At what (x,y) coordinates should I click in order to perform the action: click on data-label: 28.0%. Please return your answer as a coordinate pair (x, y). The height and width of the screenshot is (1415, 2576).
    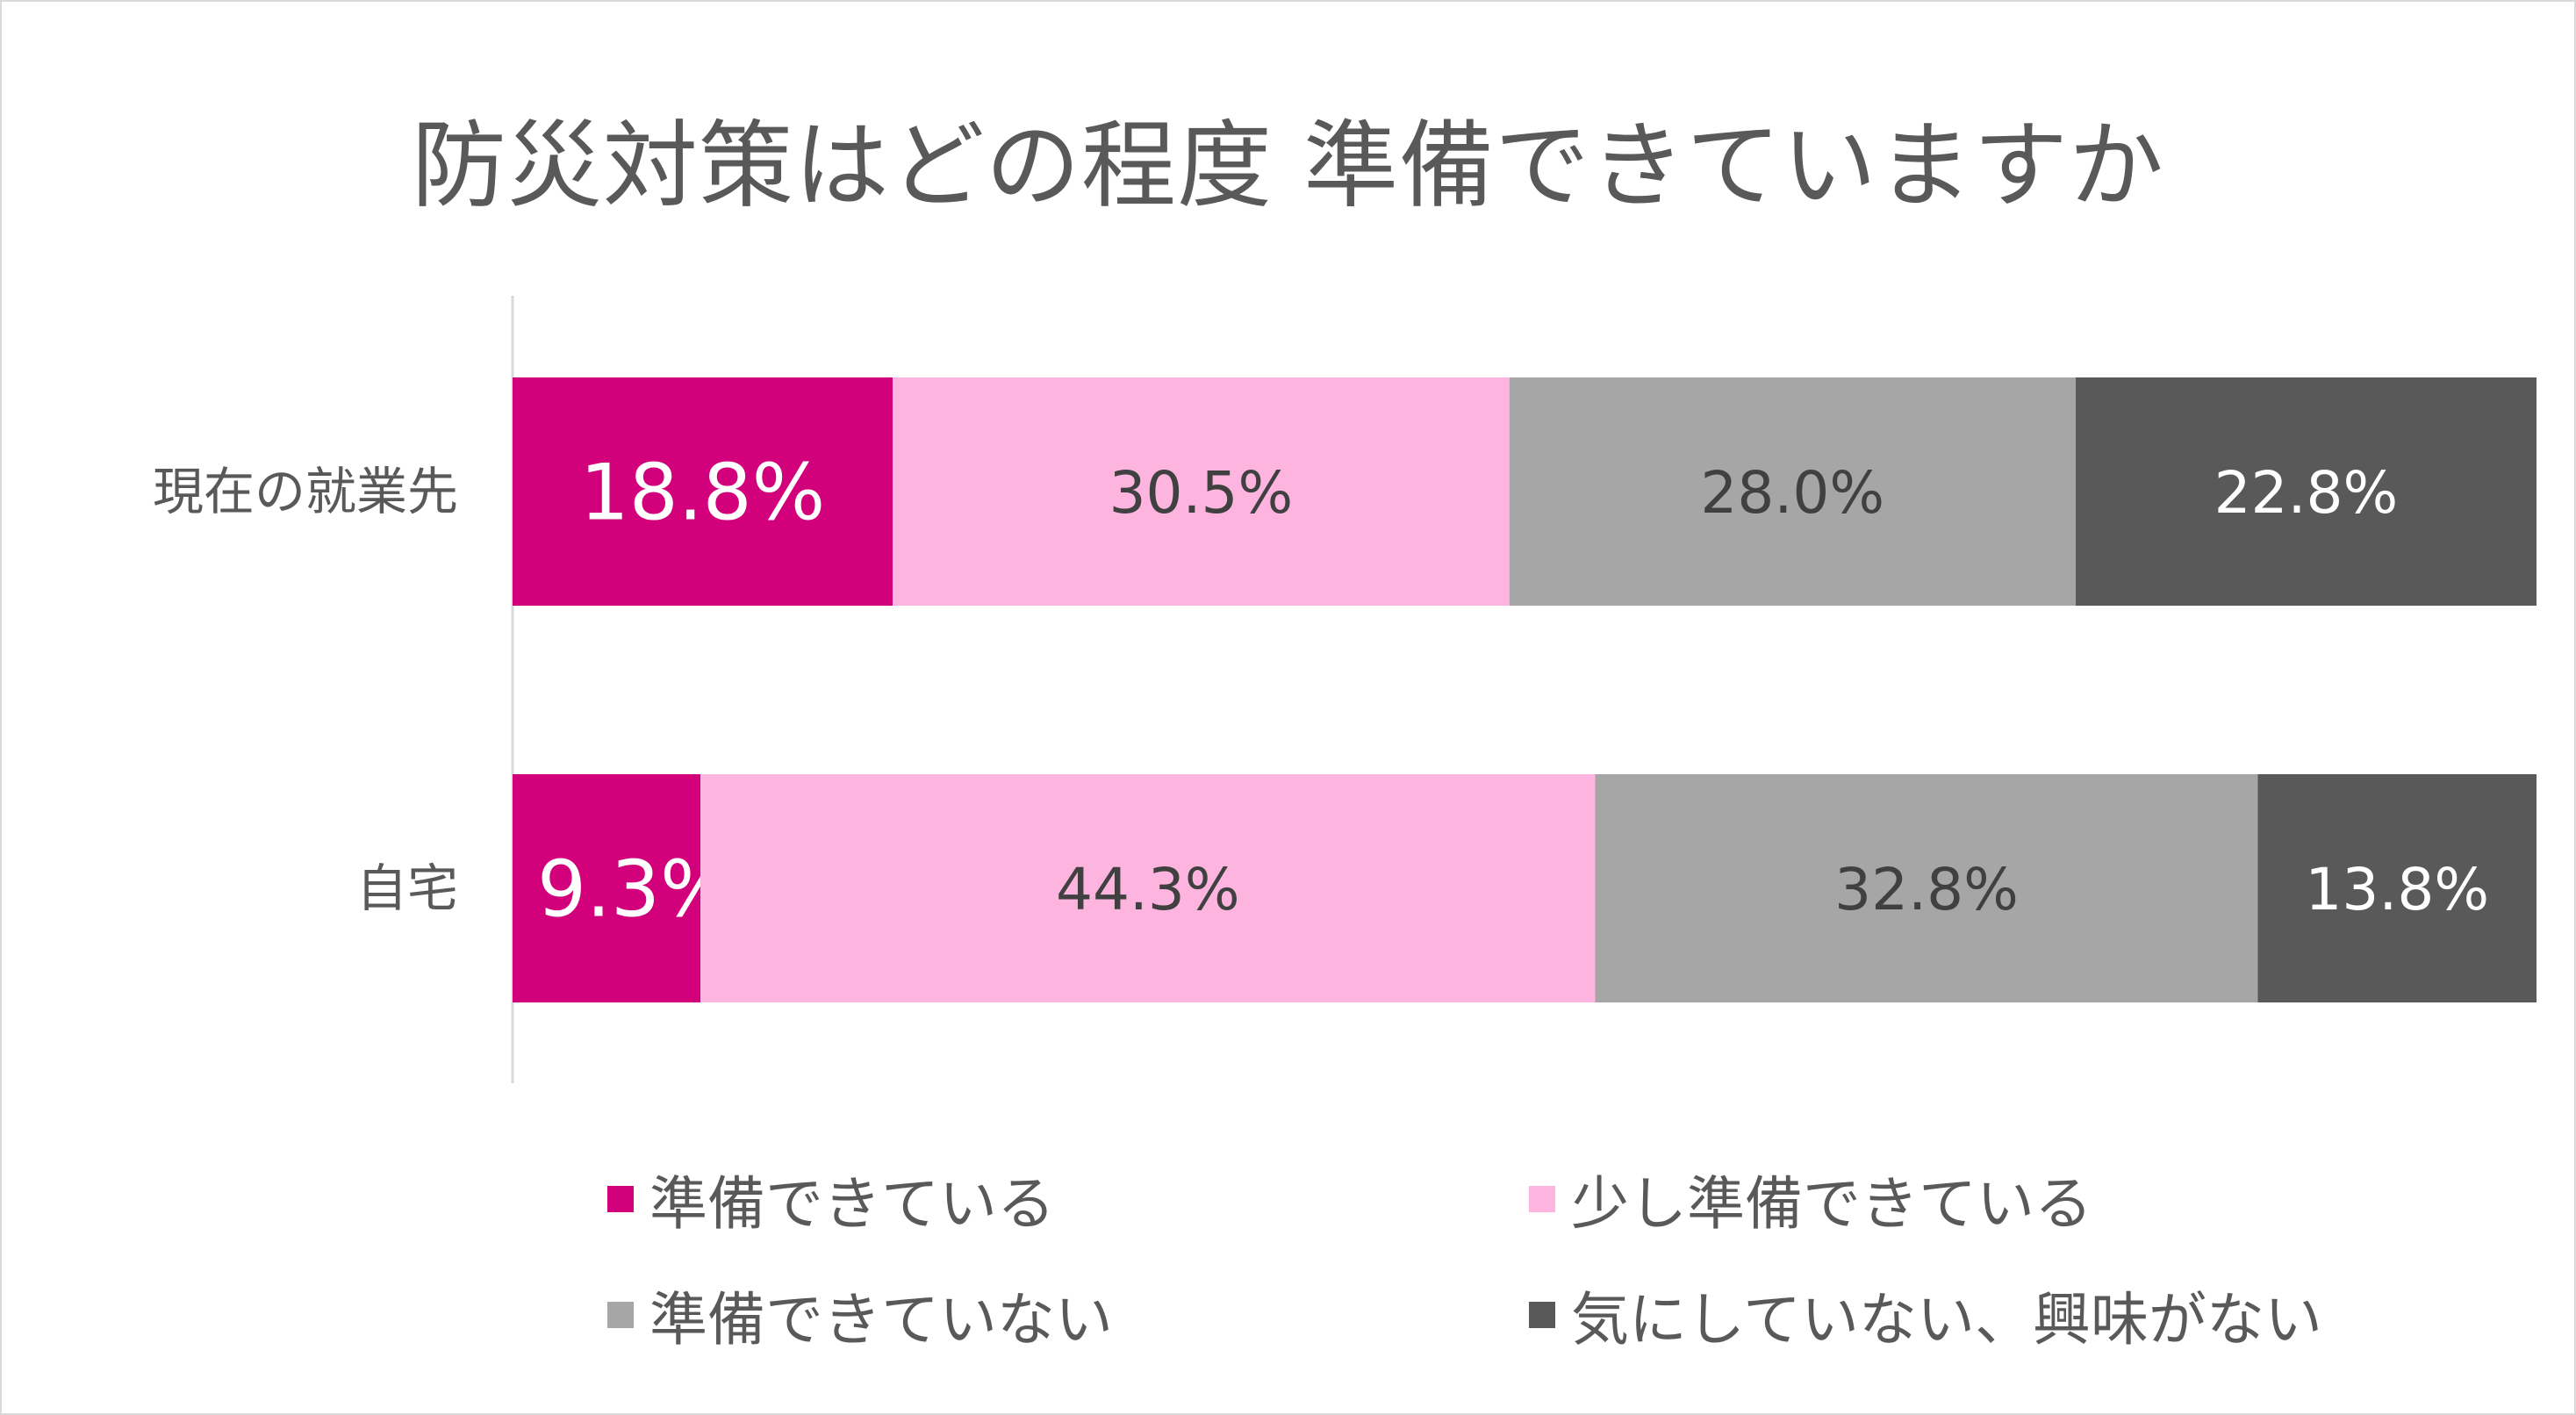
    Looking at the image, I should click on (1792, 493).